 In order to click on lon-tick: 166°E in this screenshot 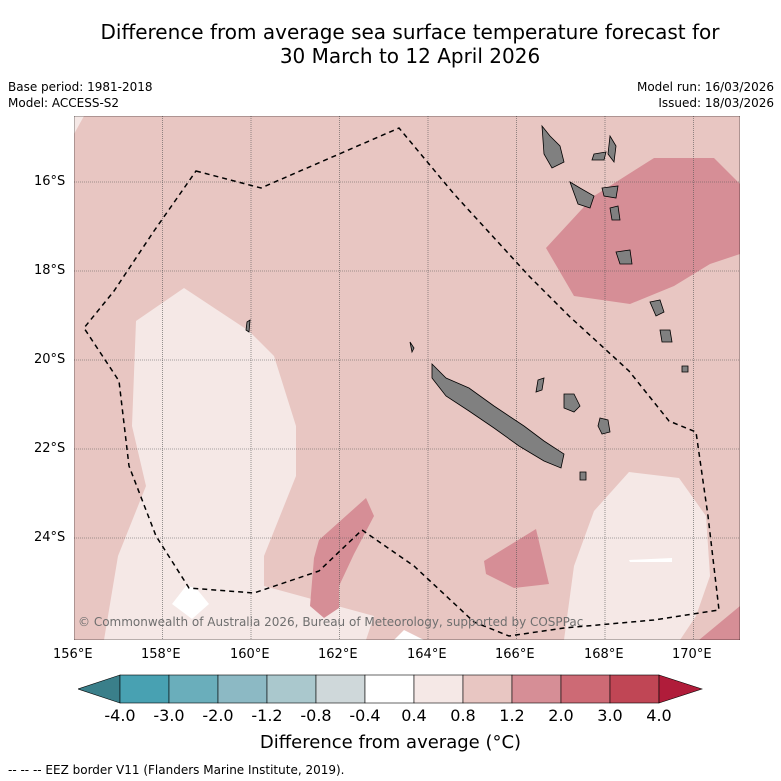, I will do `click(515, 654)`.